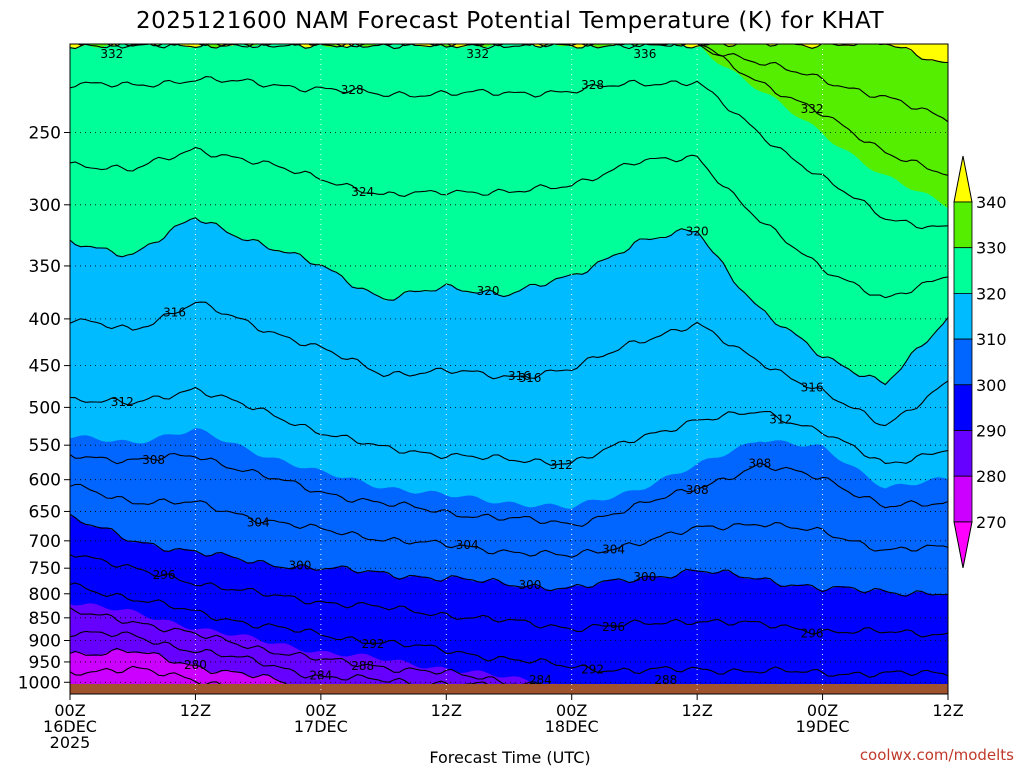 The width and height of the screenshot is (1024, 768). Describe the element at coordinates (45, 133) in the screenshot. I see `y-tick-label: 250` at that location.